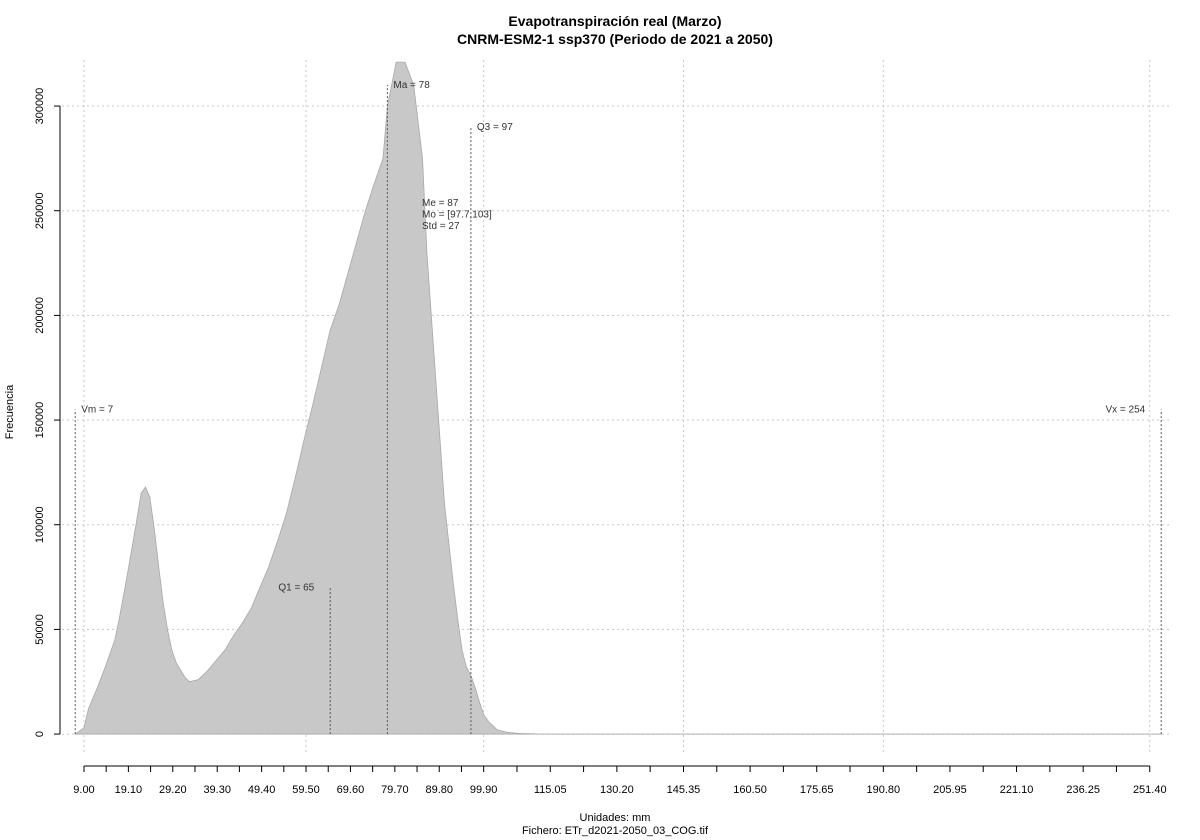  What do you see at coordinates (411, 85) in the screenshot?
I see `marker-label: Ma = 78` at bounding box center [411, 85].